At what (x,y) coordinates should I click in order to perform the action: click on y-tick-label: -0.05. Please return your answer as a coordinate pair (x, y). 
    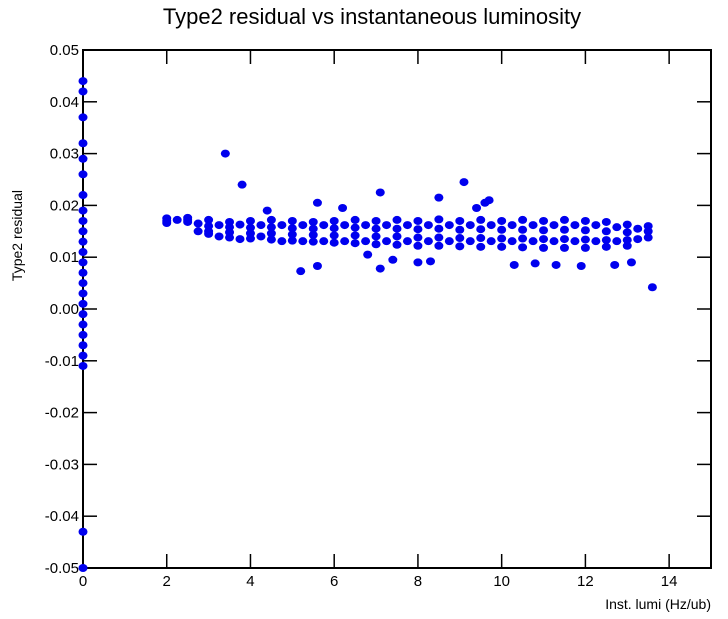
    Looking at the image, I should click on (62, 568).